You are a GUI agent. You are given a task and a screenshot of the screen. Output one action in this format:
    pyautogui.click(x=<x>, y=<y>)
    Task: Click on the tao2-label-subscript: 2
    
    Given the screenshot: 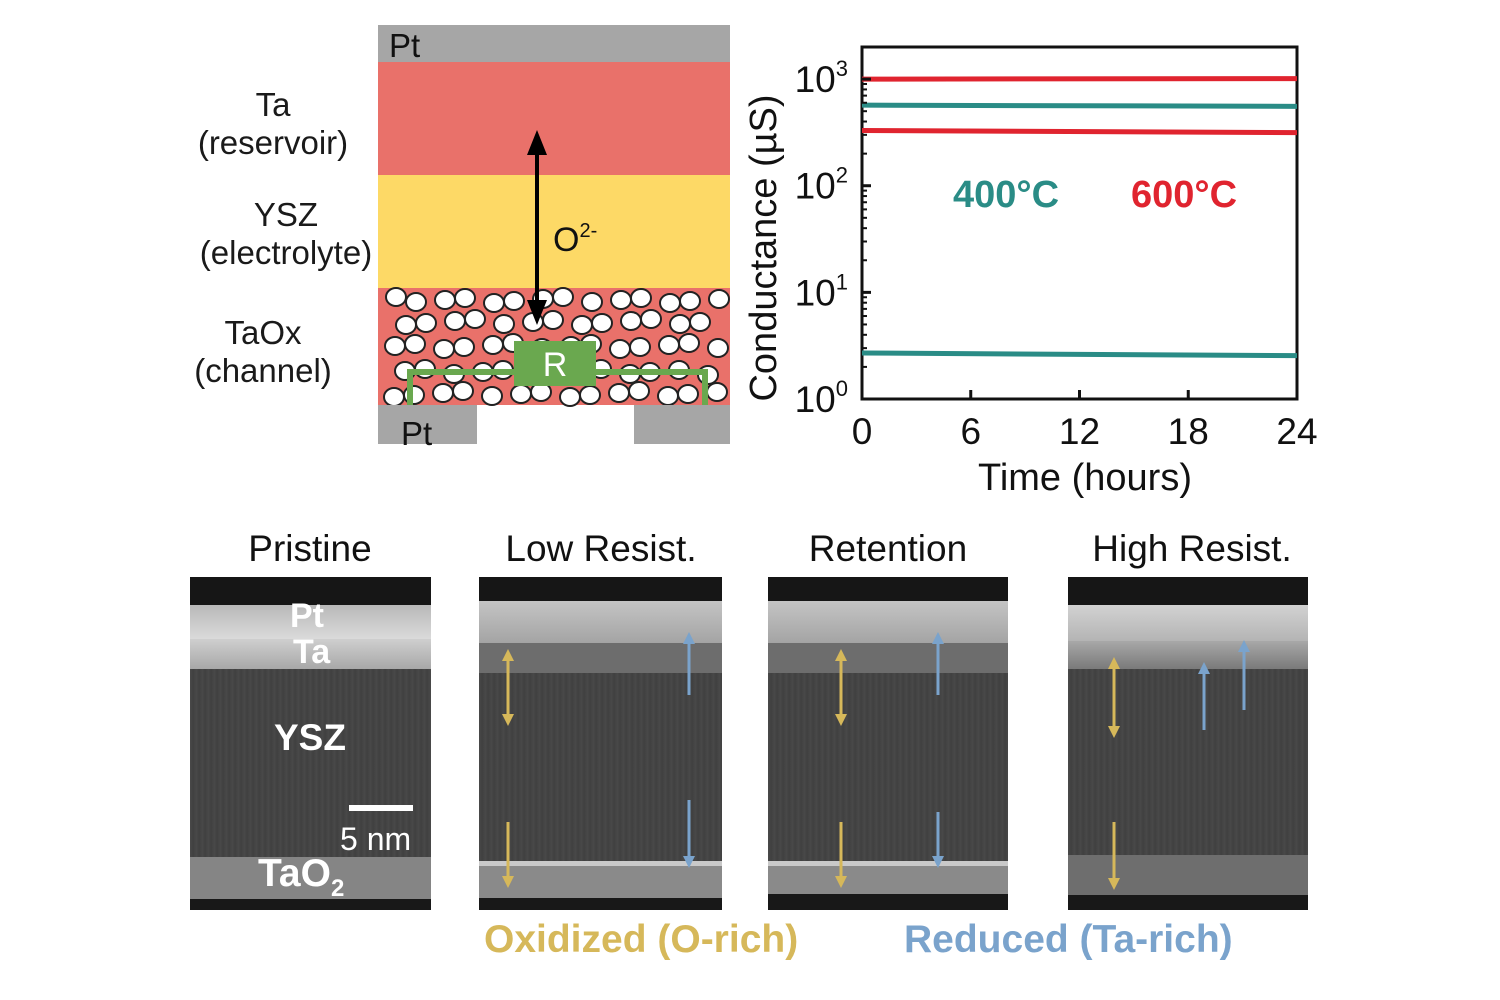 What is the action you would take?
    pyautogui.click(x=337, y=888)
    